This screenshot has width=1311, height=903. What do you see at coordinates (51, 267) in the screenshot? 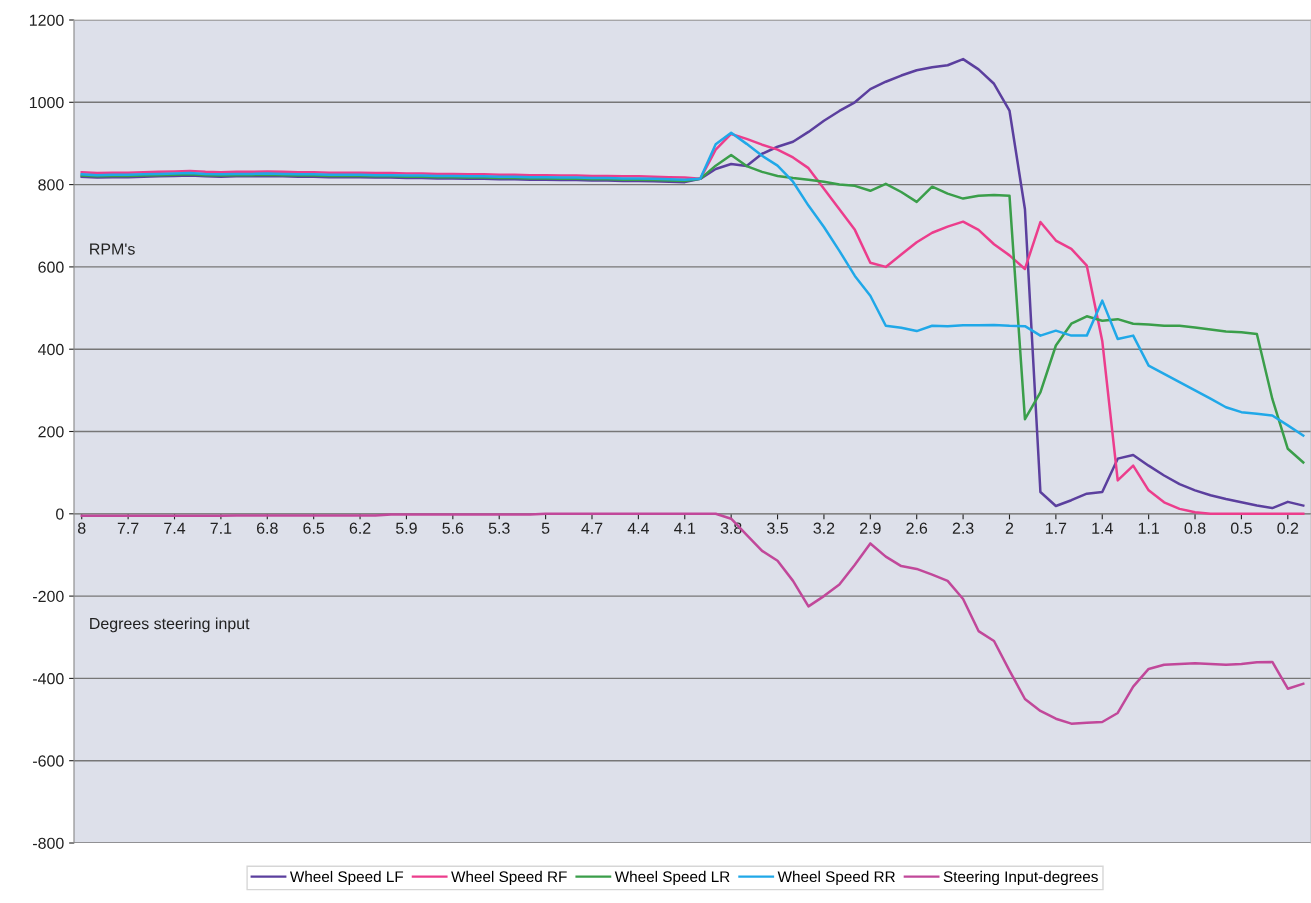
I see `y-tick-label: 600` at bounding box center [51, 267].